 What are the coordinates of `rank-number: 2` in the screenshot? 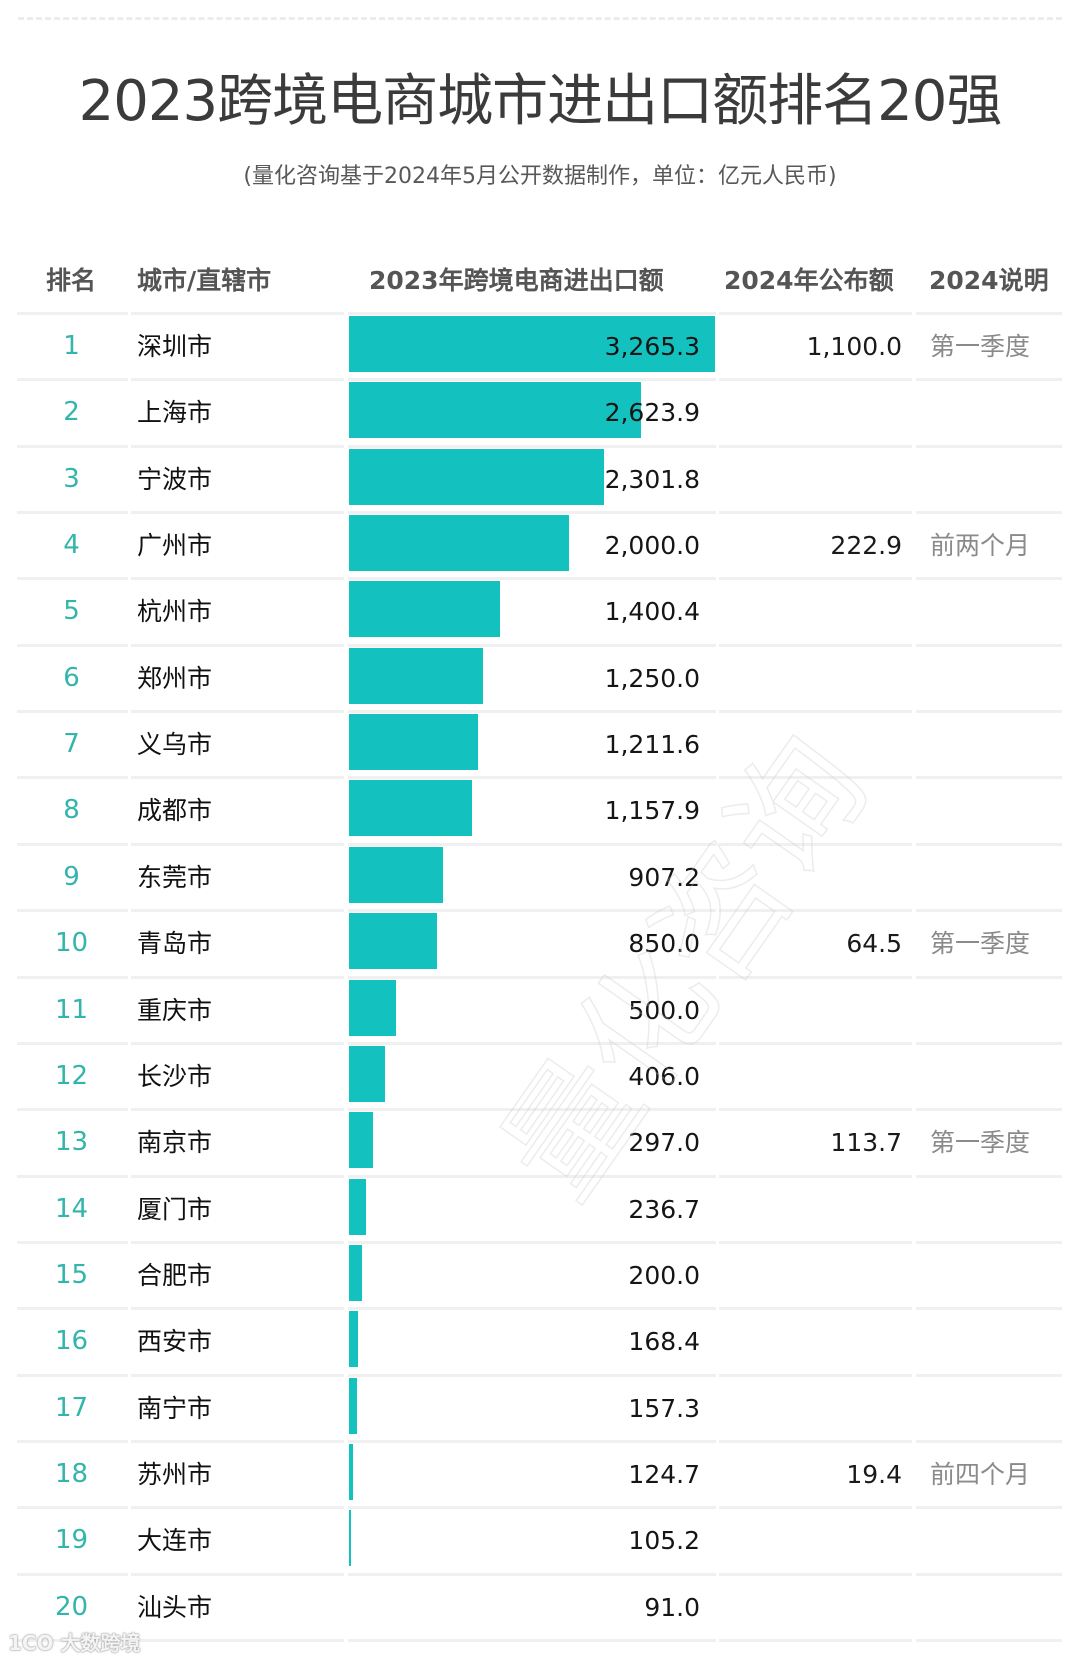 It's located at (71, 412).